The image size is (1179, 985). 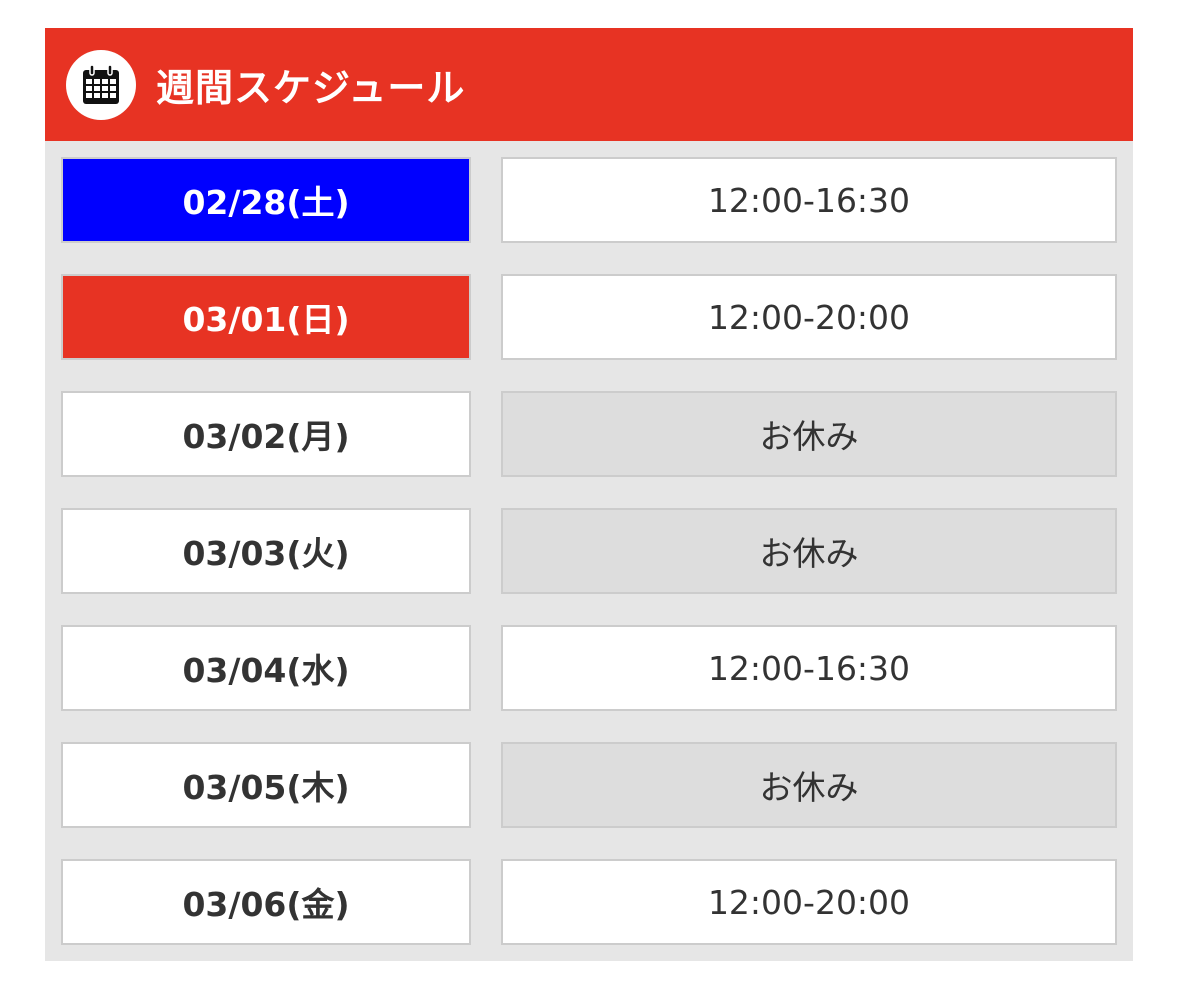 I want to click on schedule-row: 03/06(金) 12:00-20:00, so click(x=589, y=902).